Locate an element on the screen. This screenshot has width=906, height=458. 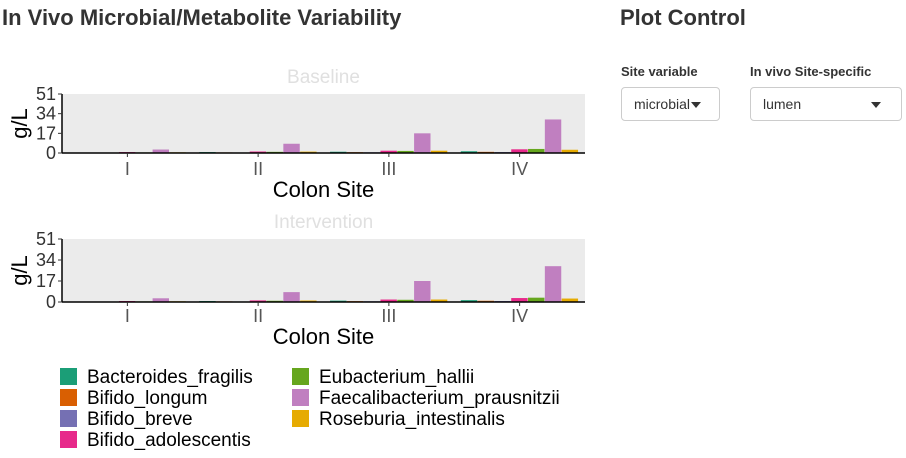
site-specific-value: lumen is located at coordinates (782, 104).